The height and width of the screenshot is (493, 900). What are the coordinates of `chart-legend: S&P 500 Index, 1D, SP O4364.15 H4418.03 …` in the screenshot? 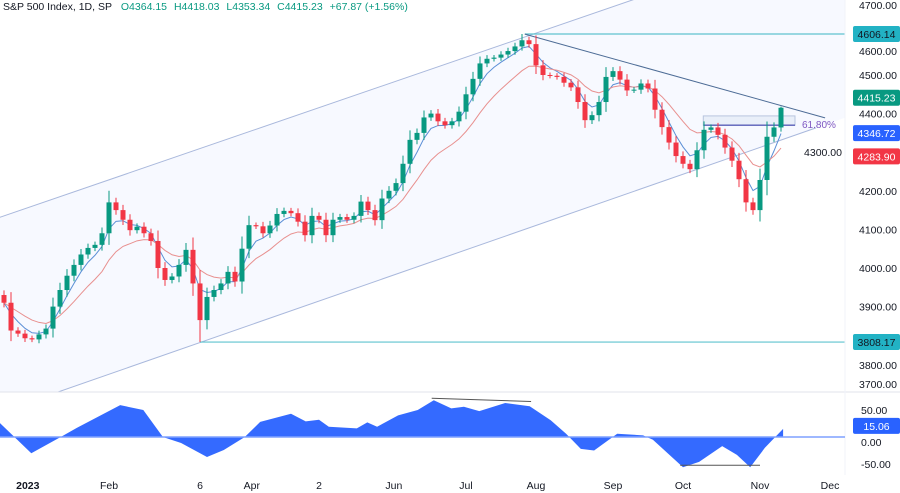 It's located at (205, 7).